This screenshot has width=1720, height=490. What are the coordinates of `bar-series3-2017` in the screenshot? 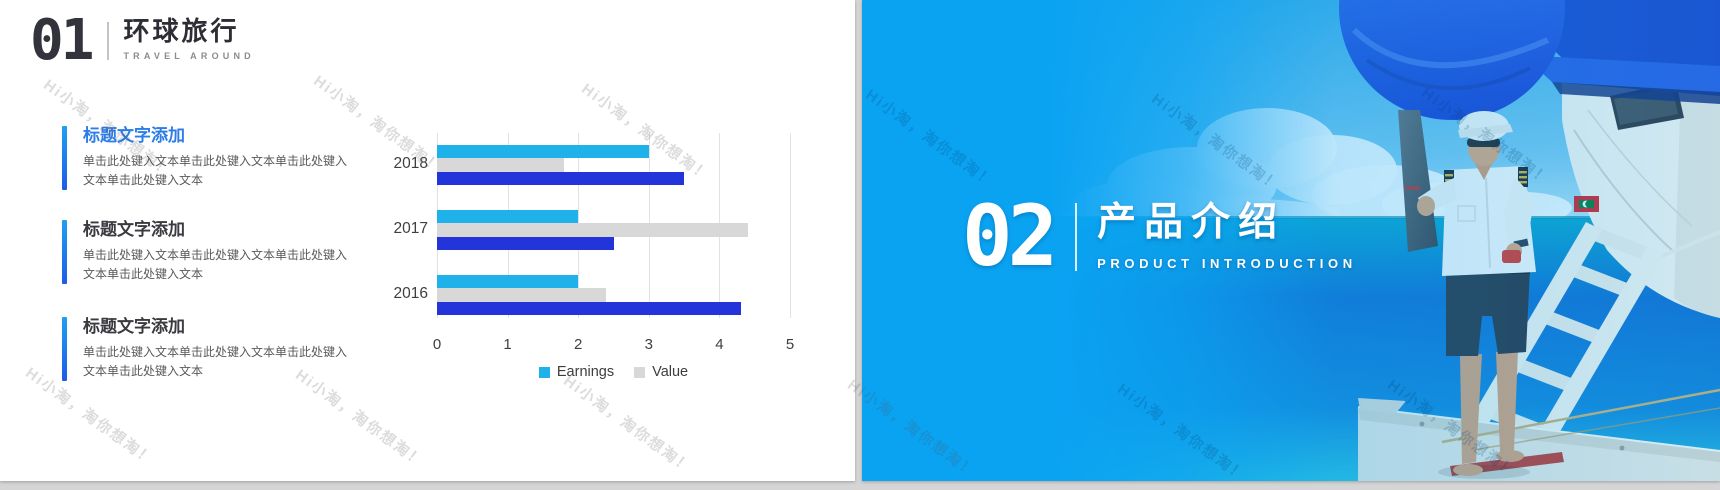 It's located at (525, 243).